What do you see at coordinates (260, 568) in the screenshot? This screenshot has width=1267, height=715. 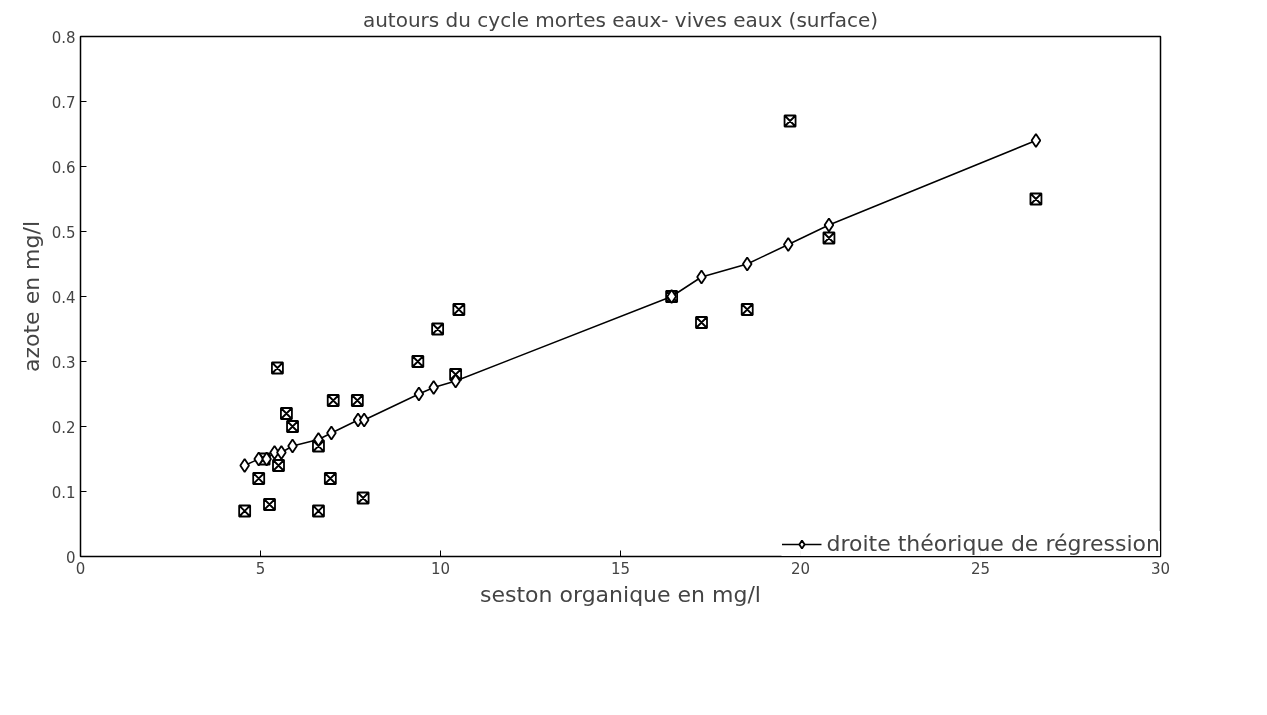 I see `x-tick-label: 5` at bounding box center [260, 568].